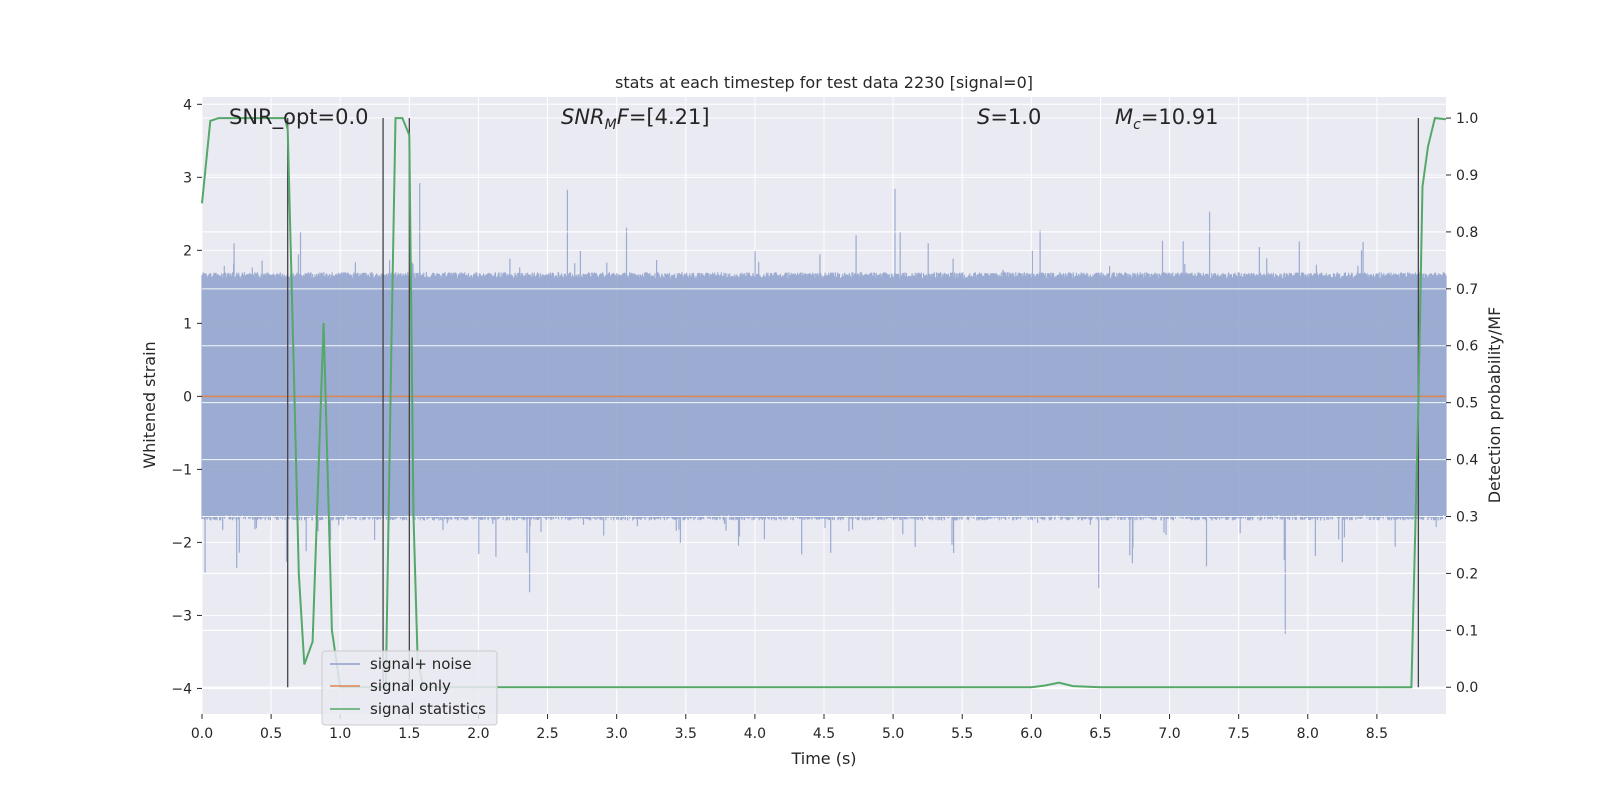 The width and height of the screenshot is (1600, 800). Describe the element at coordinates (755, 734) in the screenshot. I see `x-tick-label: 4.0` at that location.